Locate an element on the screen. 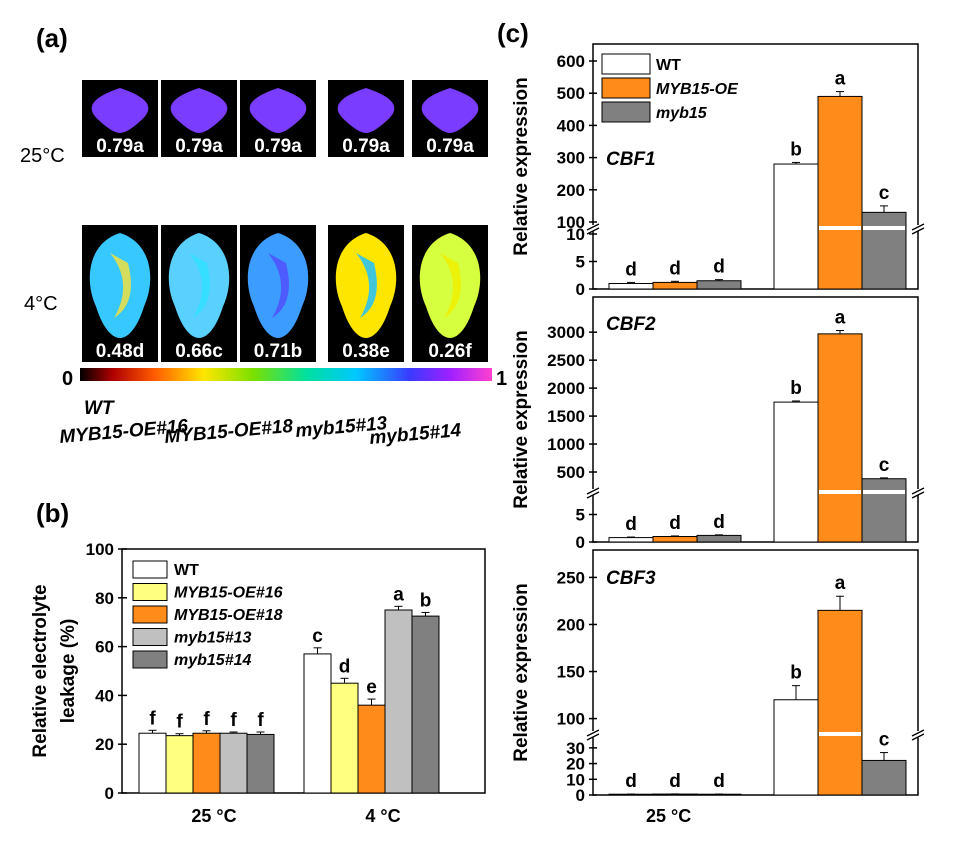 The image size is (964, 857). y-tick-label: 30 is located at coordinates (575, 748).